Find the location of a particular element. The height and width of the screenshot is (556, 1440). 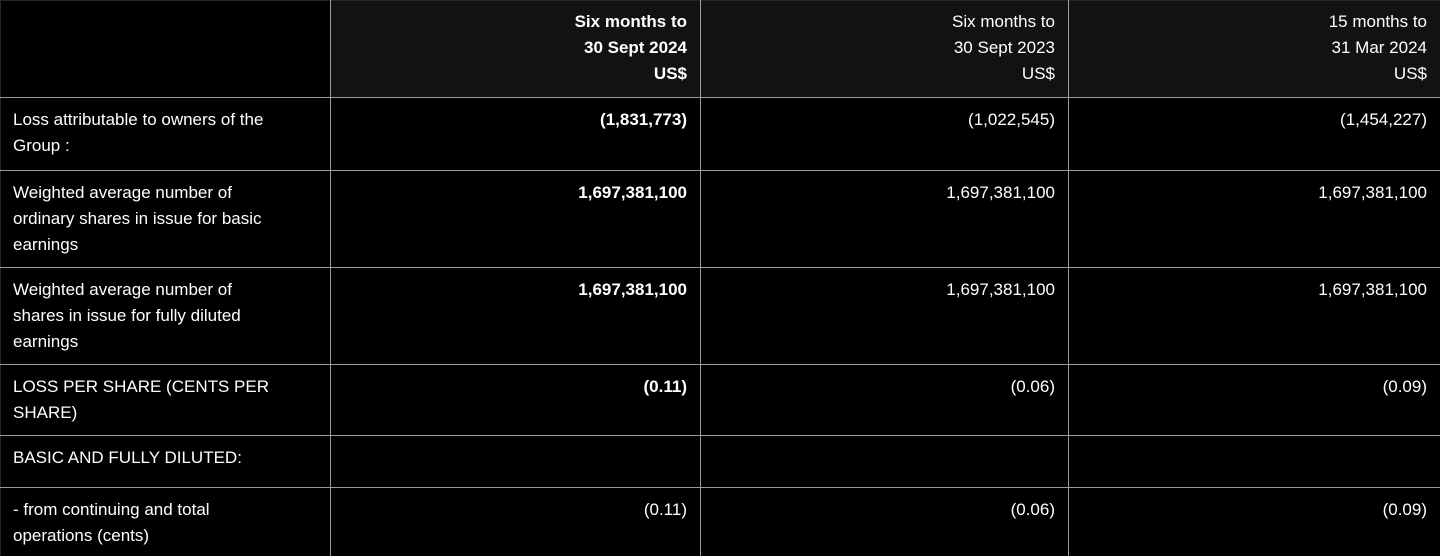

header-empty-cell is located at coordinates (165, 49).